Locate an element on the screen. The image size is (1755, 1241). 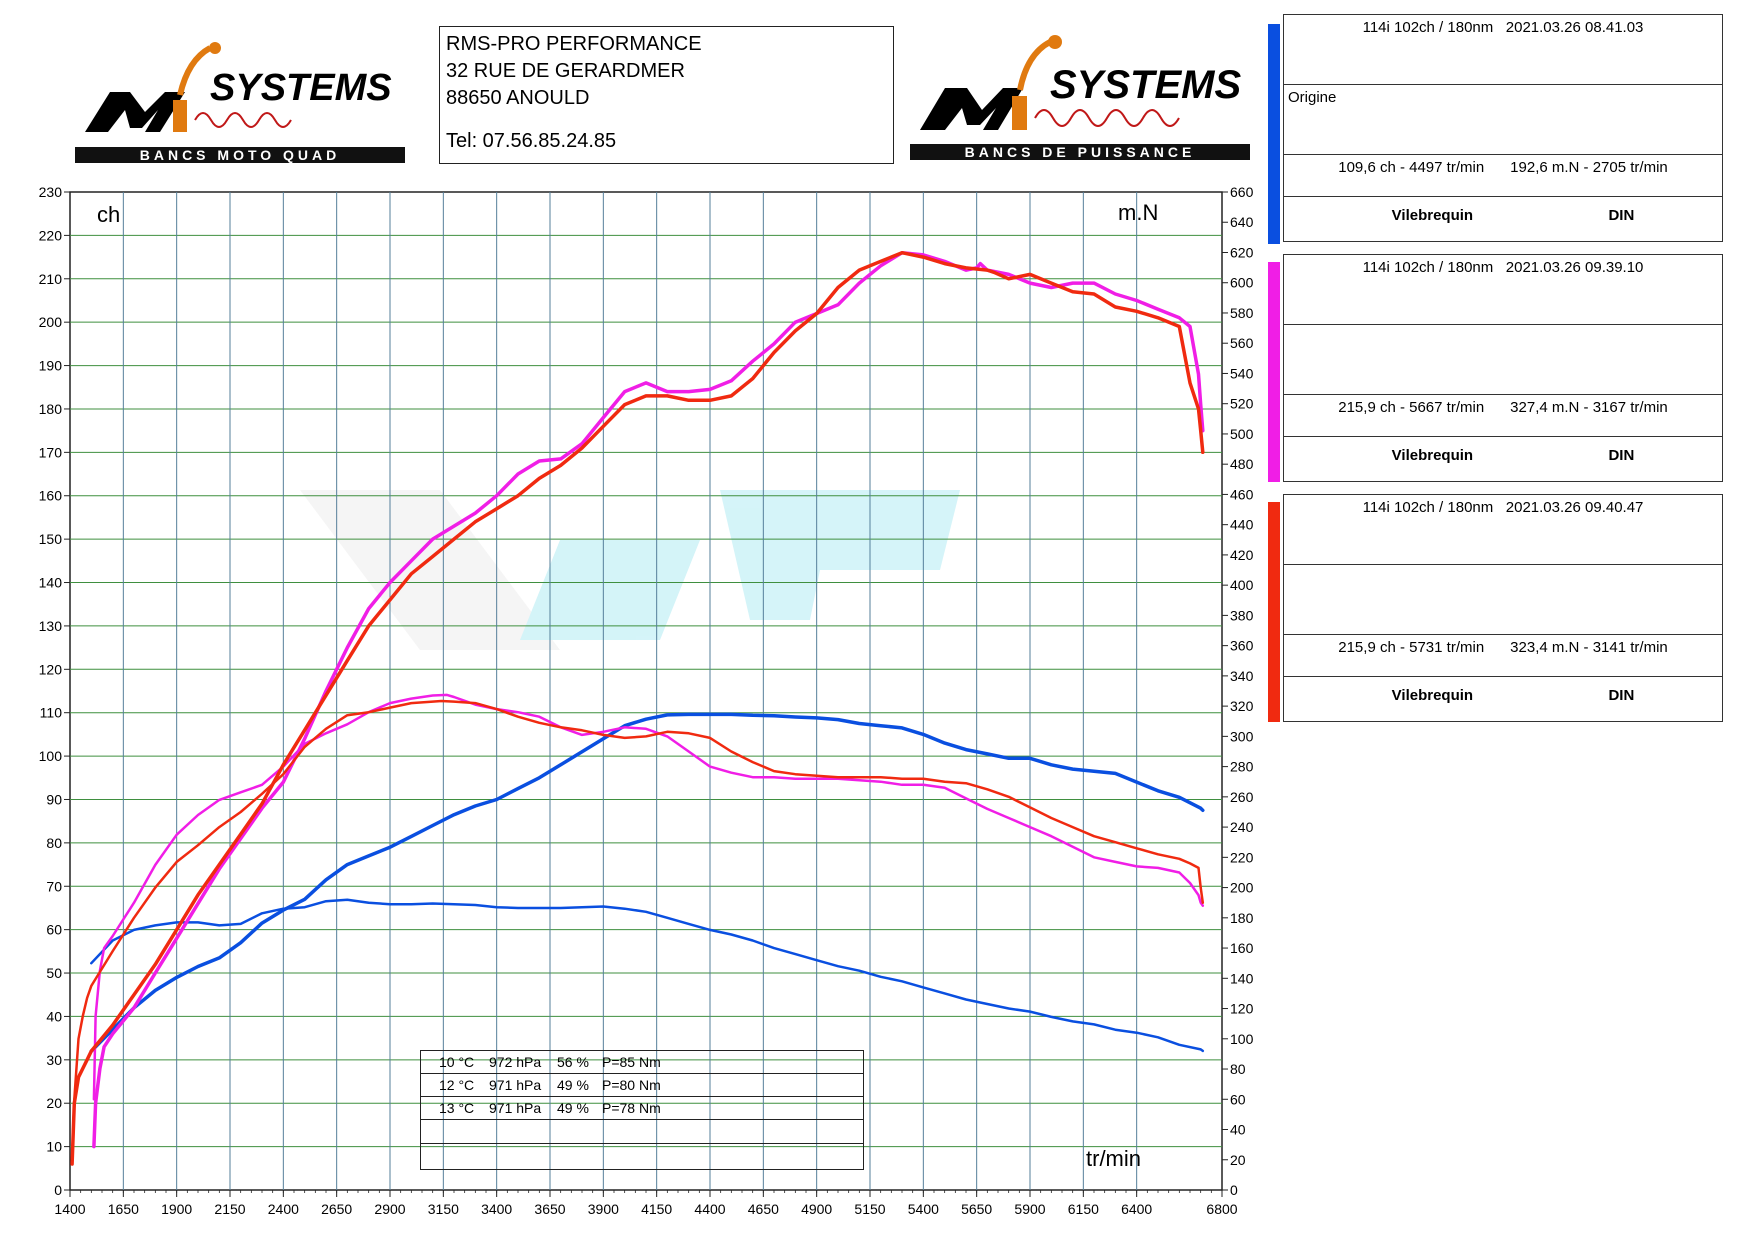
y-right-tick-label: 240 is located at coordinates (1242, 827).